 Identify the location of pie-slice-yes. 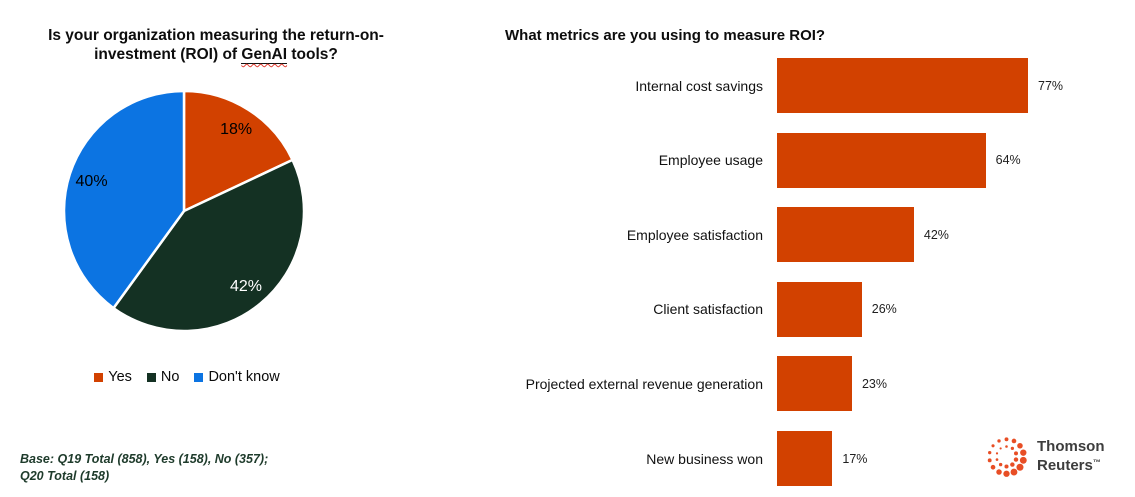
(238, 151).